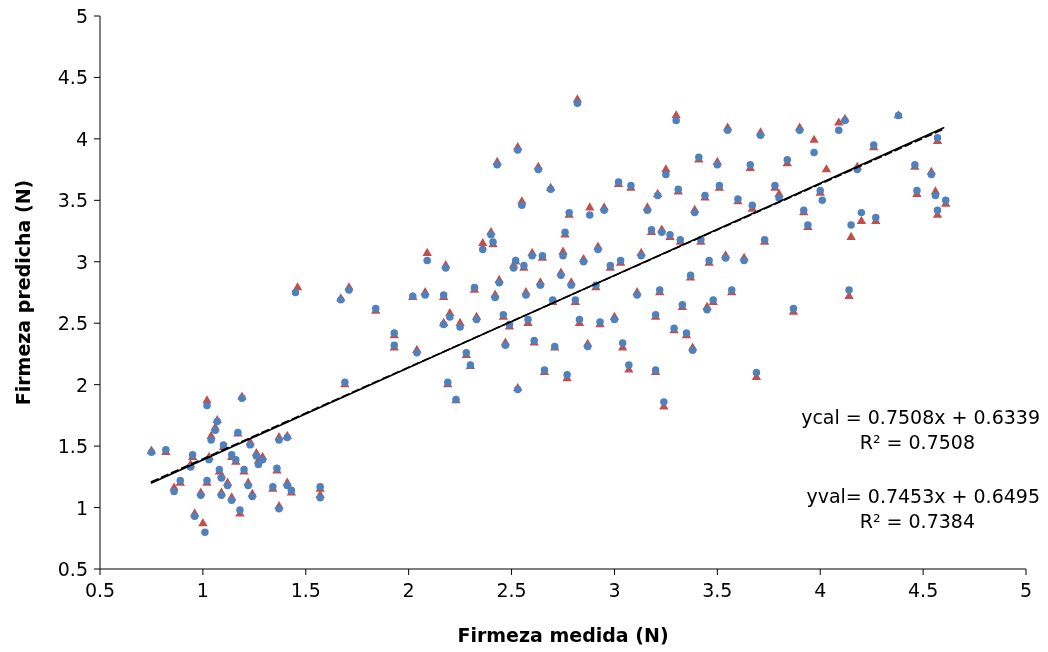 Image resolution: width=1048 pixels, height=652 pixels. I want to click on x-tick-label: 4.5, so click(923, 590).